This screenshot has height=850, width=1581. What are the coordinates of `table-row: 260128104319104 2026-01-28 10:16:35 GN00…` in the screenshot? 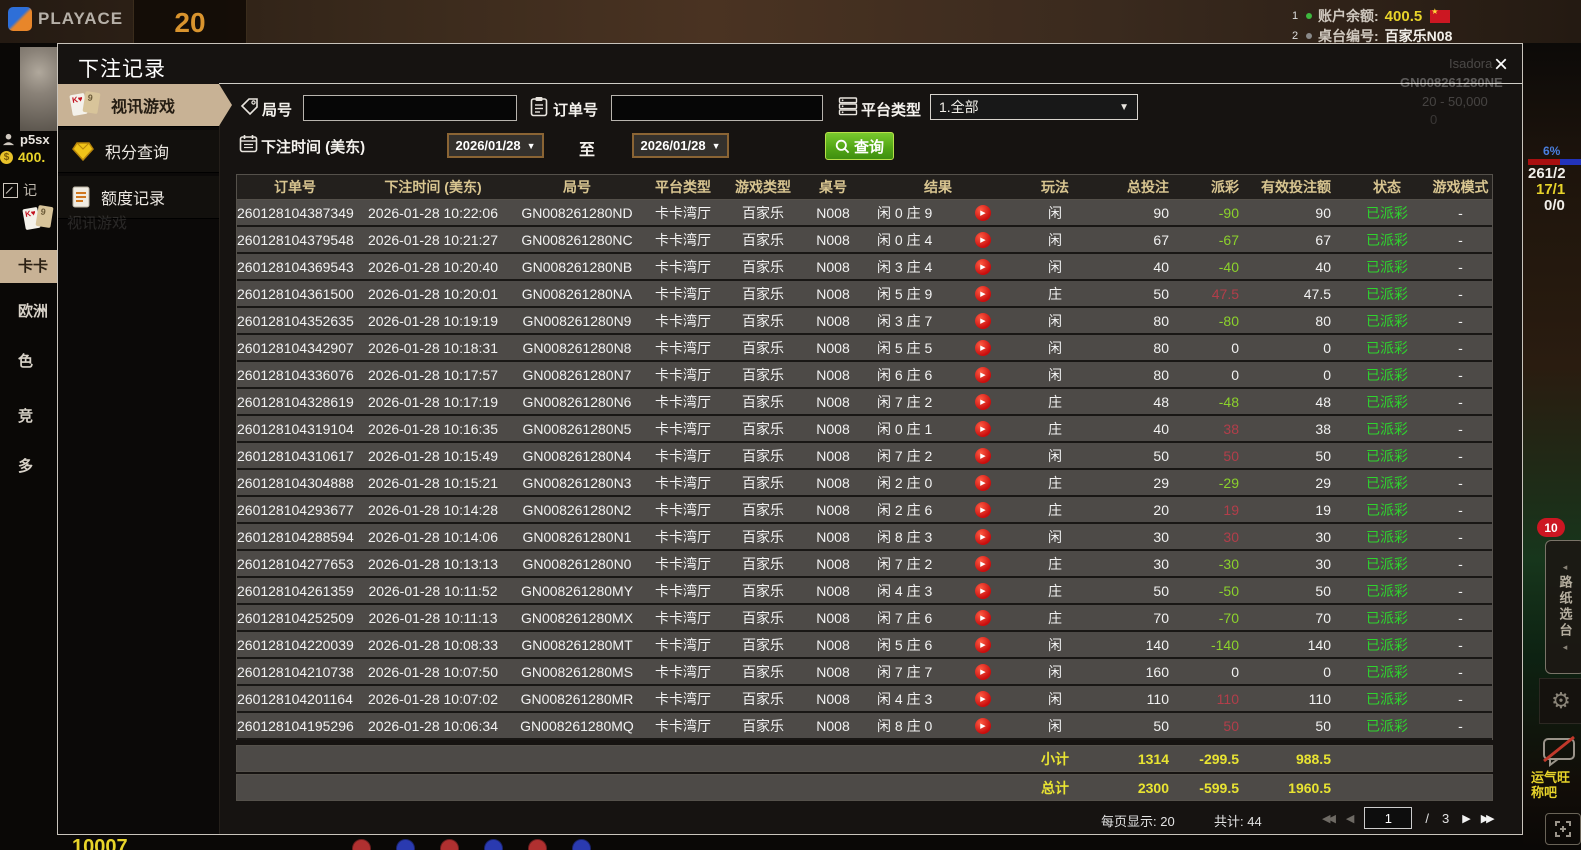 It's located at (864, 429).